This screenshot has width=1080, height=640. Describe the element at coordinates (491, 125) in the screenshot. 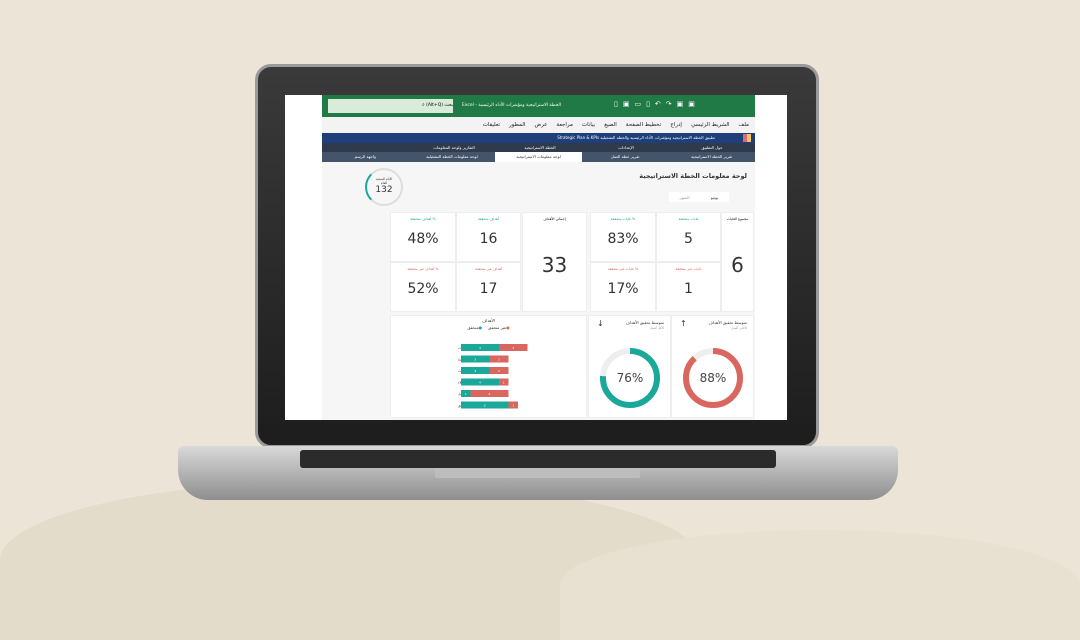

I see `menu-item: تعليقات` at that location.